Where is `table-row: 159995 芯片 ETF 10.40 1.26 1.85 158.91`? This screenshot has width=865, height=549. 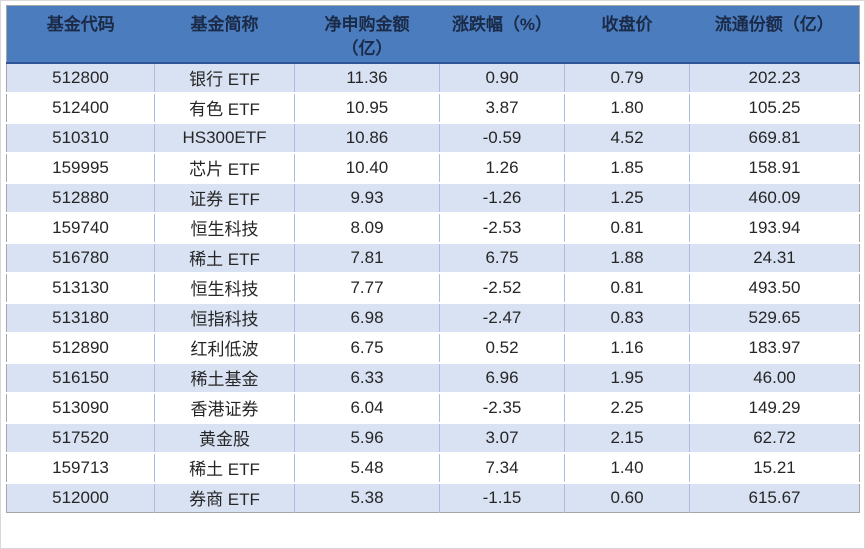
table-row: 159995 芯片 ETF 10.40 1.26 1.85 158.91 is located at coordinates (433, 168).